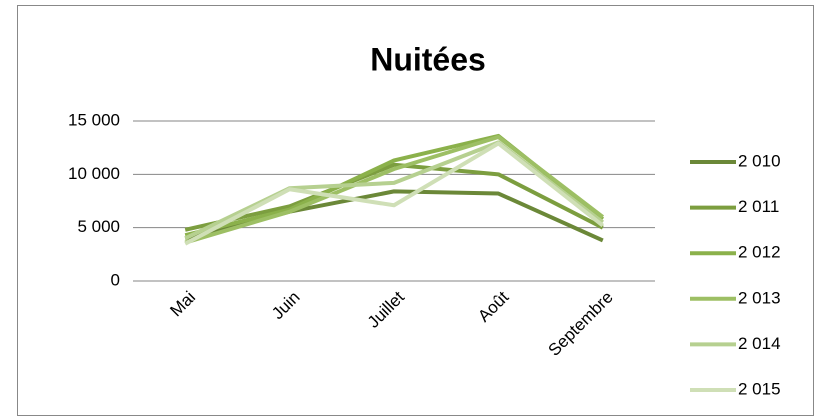  What do you see at coordinates (94, 119) in the screenshot?
I see `y-tick-label: 15 000` at bounding box center [94, 119].